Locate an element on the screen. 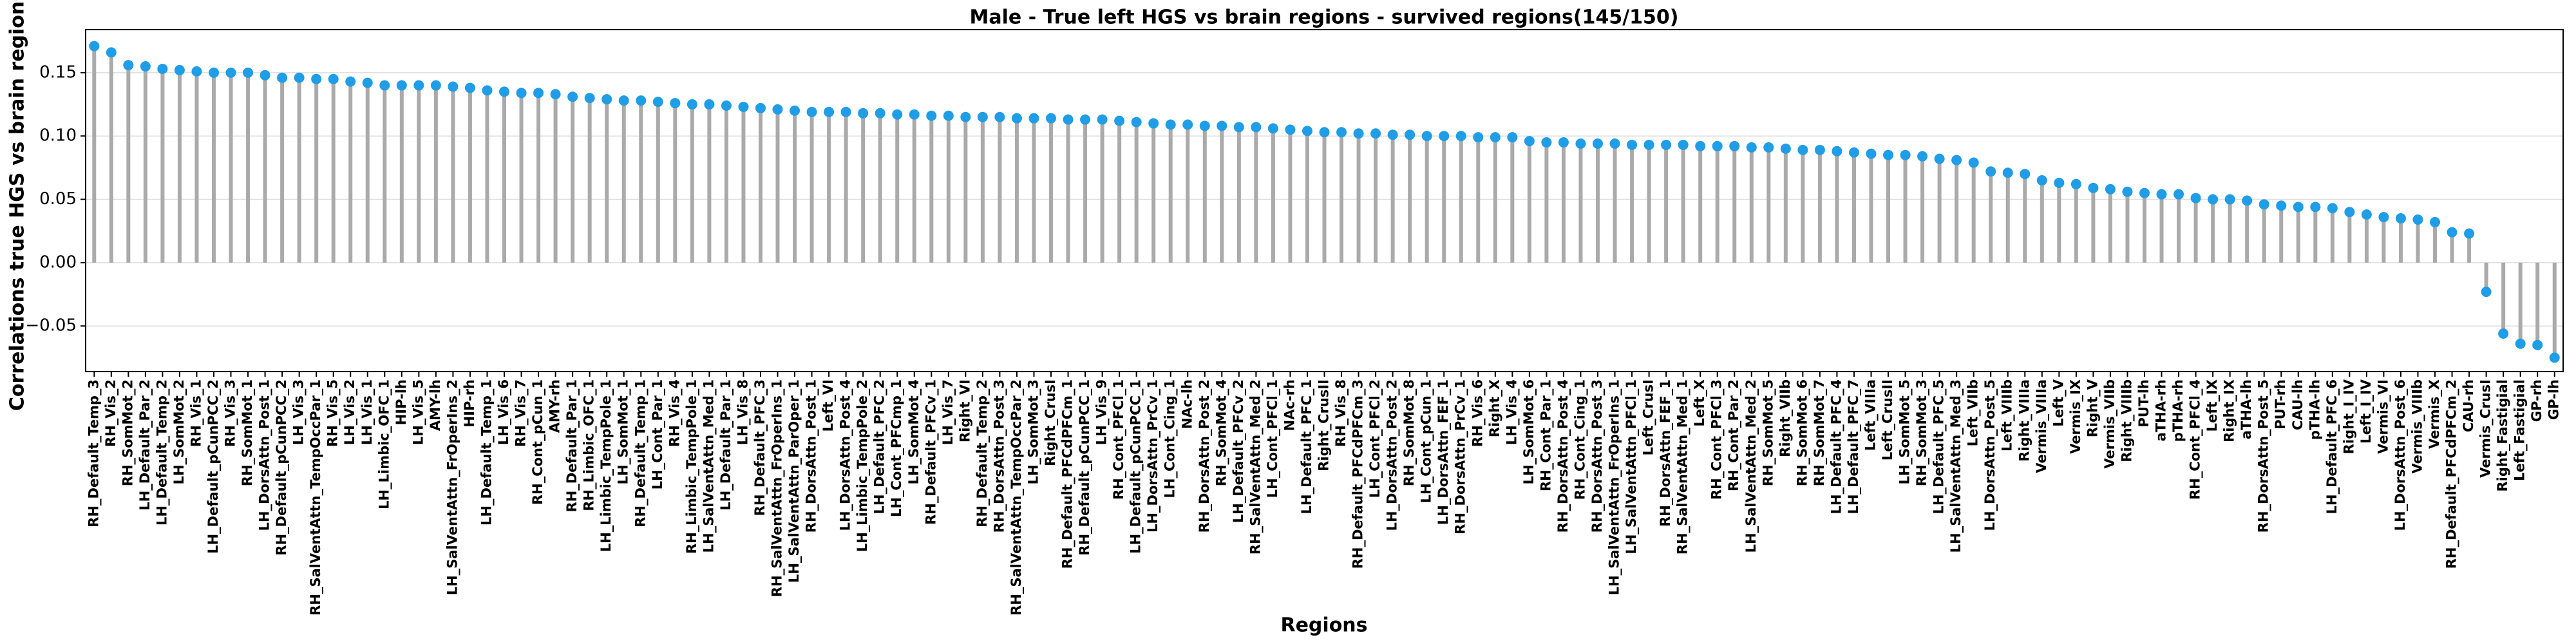 Image resolution: width=2576 pixels, height=644 pixels. x-tick-label: Vermis_VIIIb is located at coordinates (2417, 427).